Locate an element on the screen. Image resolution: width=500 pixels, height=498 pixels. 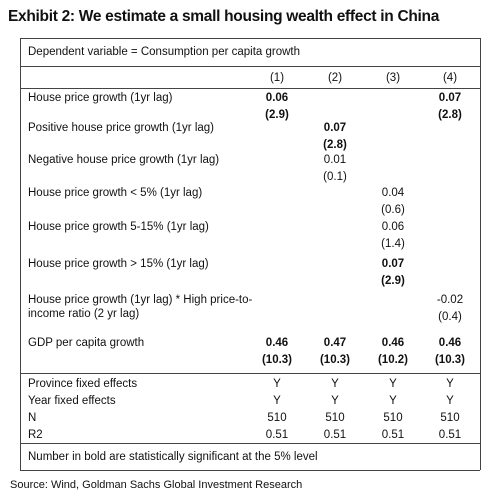
t-stat: (0.1) is located at coordinates (335, 177).